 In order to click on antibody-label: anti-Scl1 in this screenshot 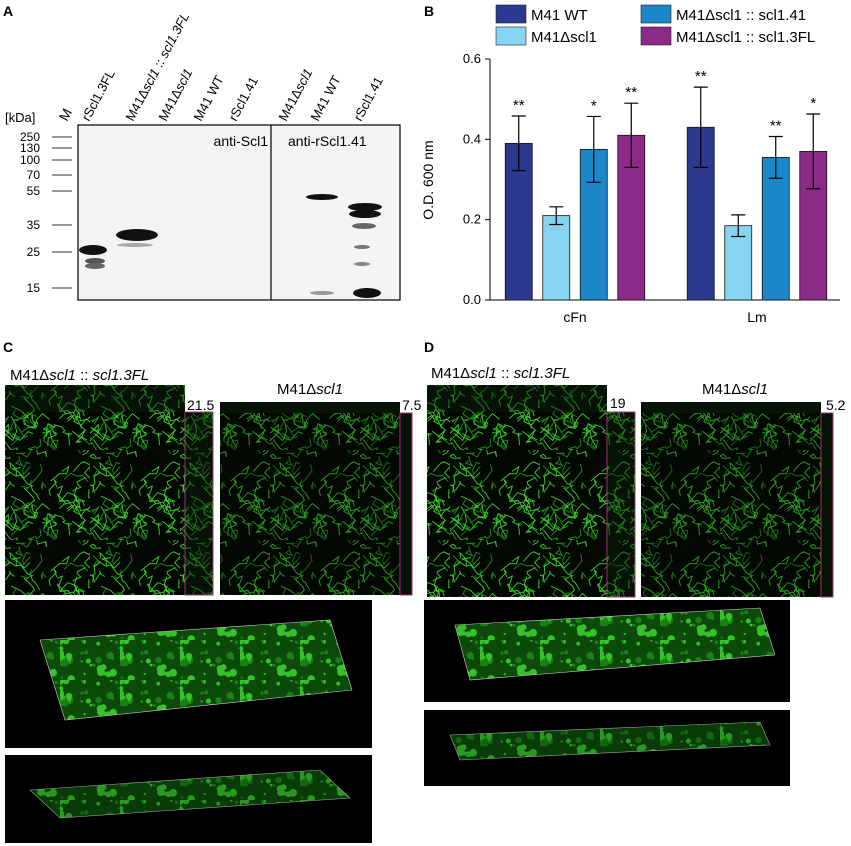, I will do `click(241, 141)`.